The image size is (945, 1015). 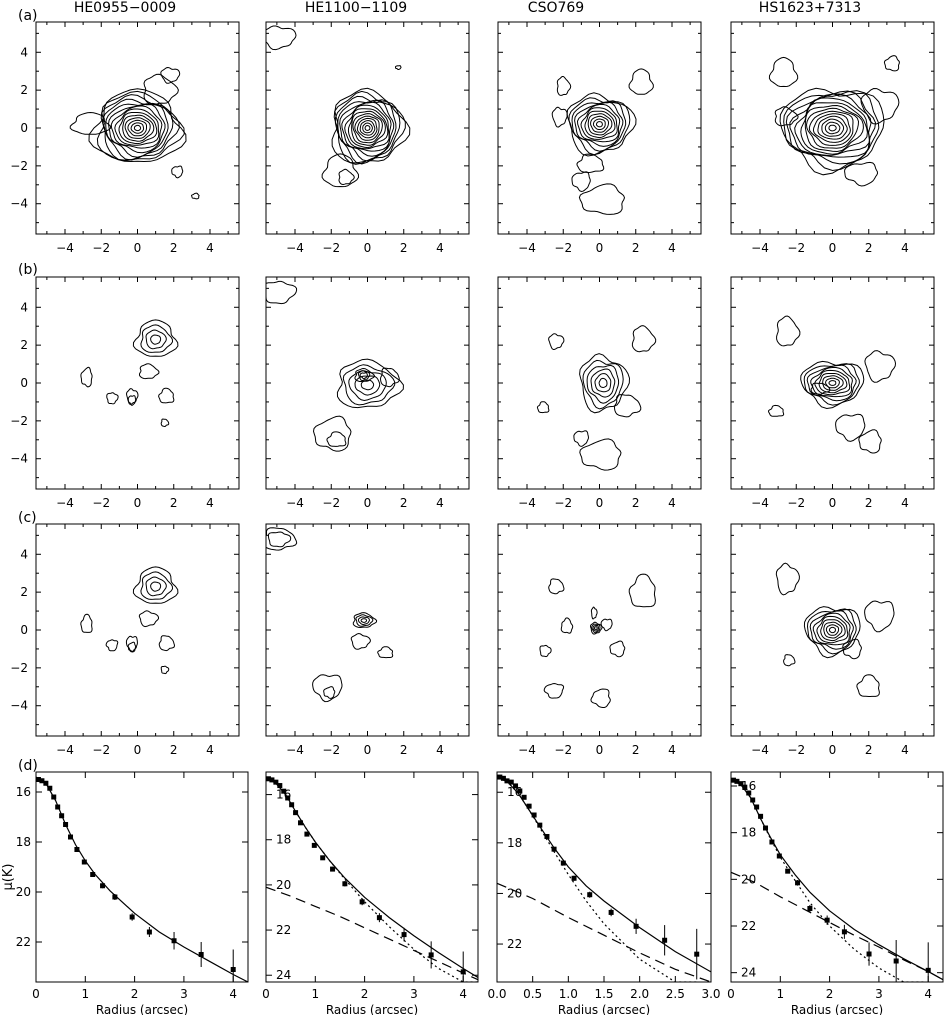 What do you see at coordinates (24, 52) in the screenshot?
I see `y-tick-label: 4` at bounding box center [24, 52].